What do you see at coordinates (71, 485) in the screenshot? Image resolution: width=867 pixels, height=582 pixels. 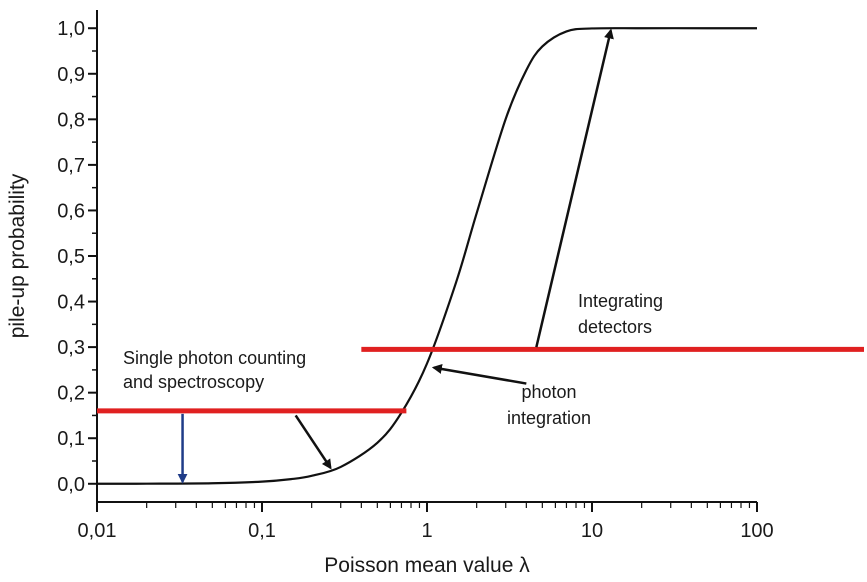 I see `y-tick-label: 0,0` at bounding box center [71, 485].